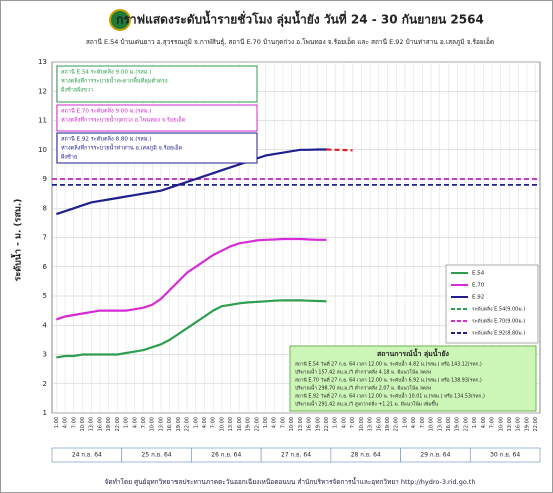 The height and width of the screenshot is (493, 553). What do you see at coordinates (45, 267) in the screenshot?
I see `y-tick-label: 6` at bounding box center [45, 267].